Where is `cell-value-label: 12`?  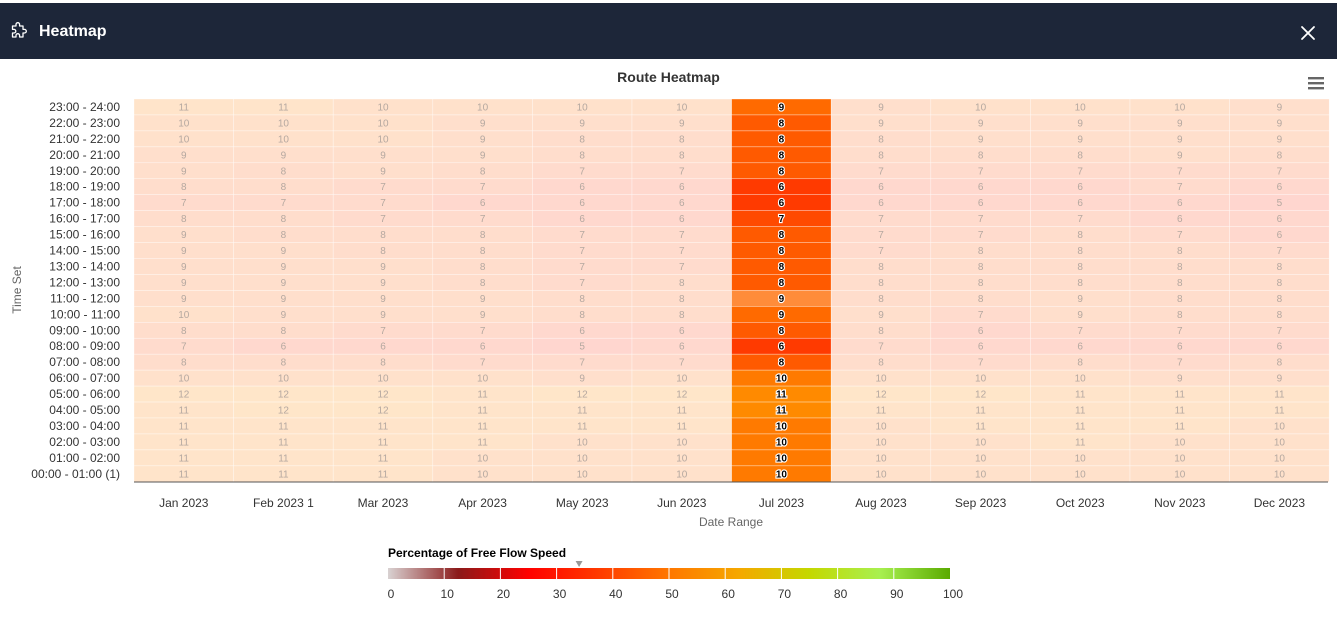
cell-value-label: 12 is located at coordinates (981, 395).